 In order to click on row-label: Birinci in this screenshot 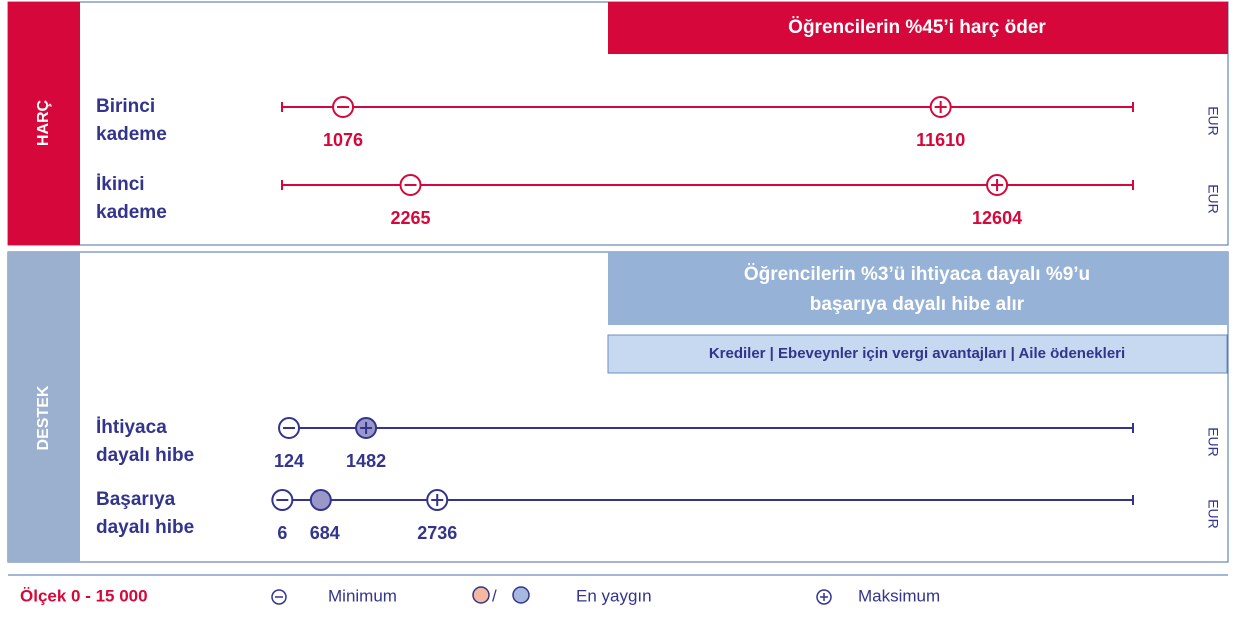, I will do `click(125, 106)`.